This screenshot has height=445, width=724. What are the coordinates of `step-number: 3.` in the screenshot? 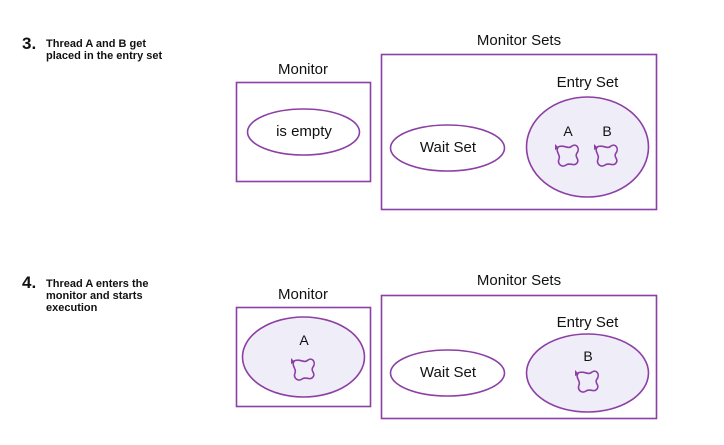 It's located at (29, 43).